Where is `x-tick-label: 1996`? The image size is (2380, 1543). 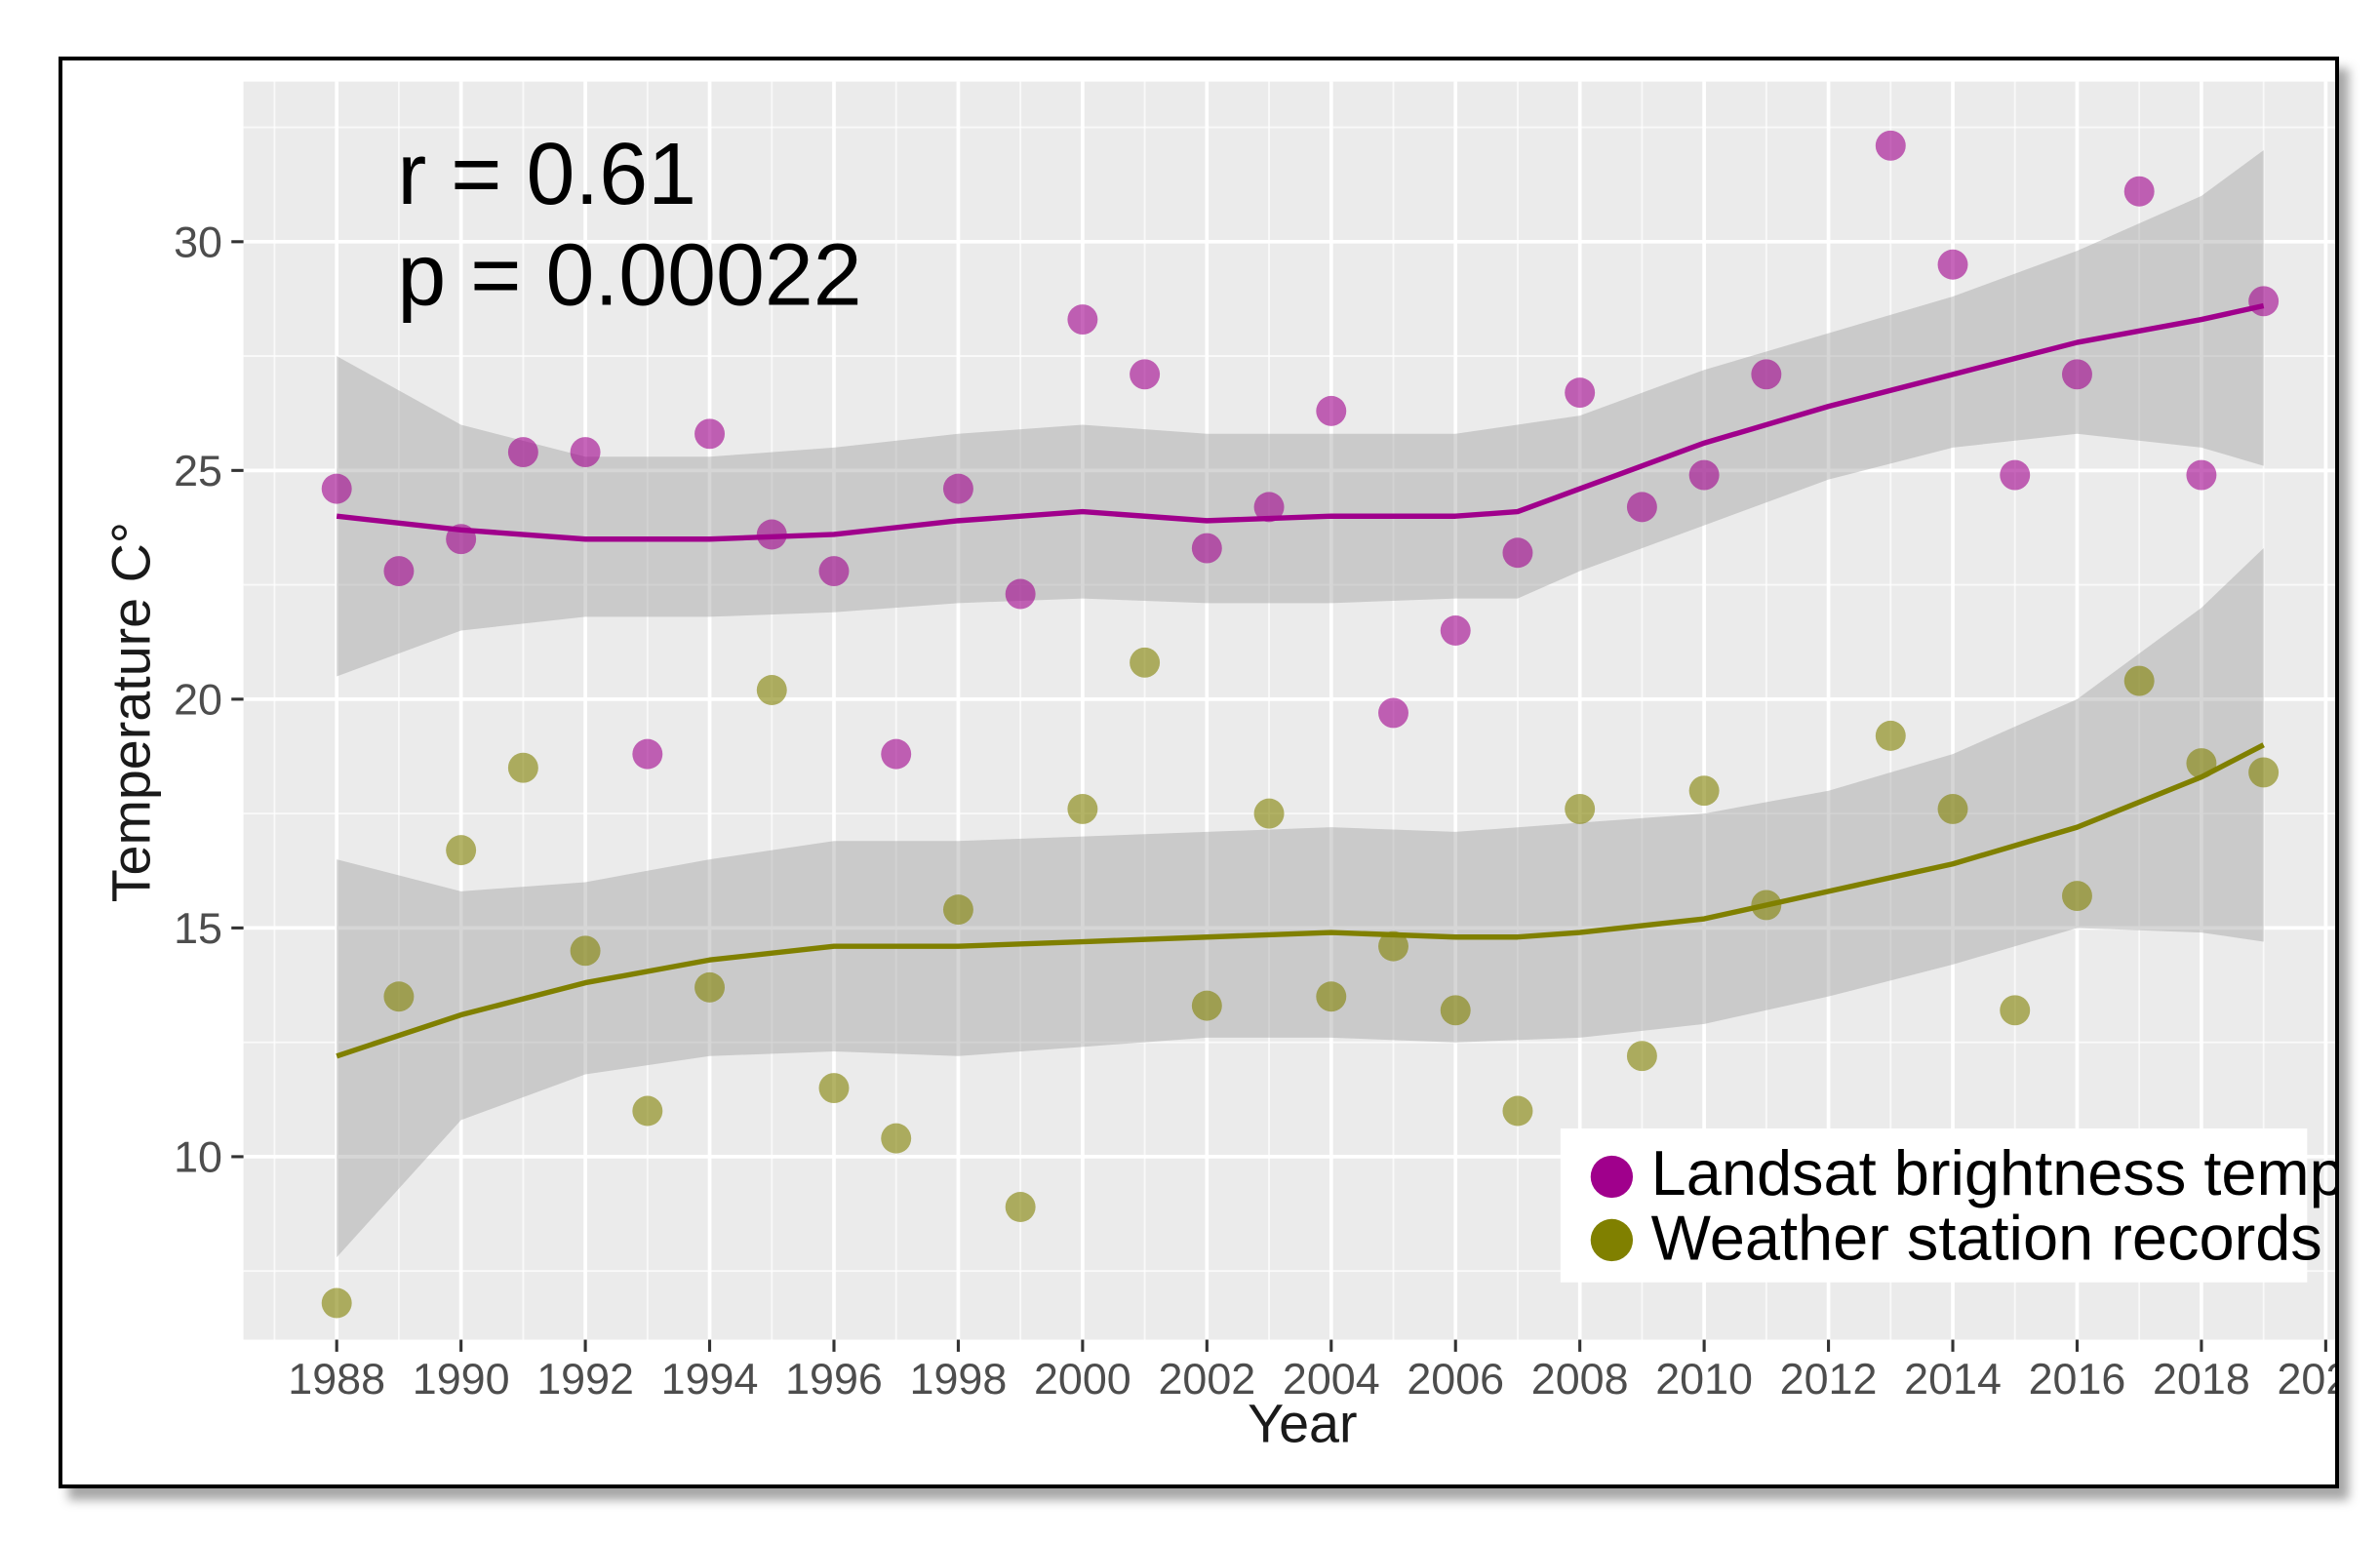 x-tick-label: 1996 is located at coordinates (834, 1379).